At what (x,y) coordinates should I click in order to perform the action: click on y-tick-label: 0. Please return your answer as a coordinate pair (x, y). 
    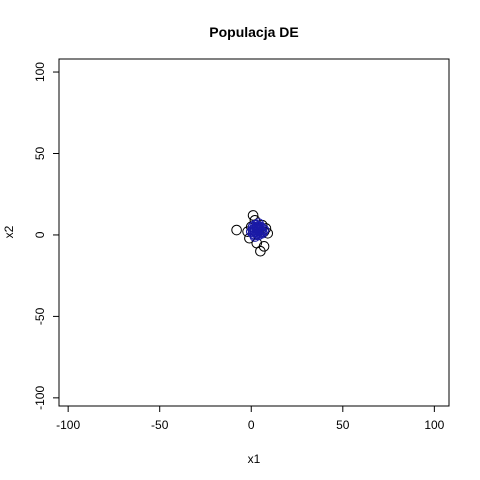
    Looking at the image, I should click on (40, 234).